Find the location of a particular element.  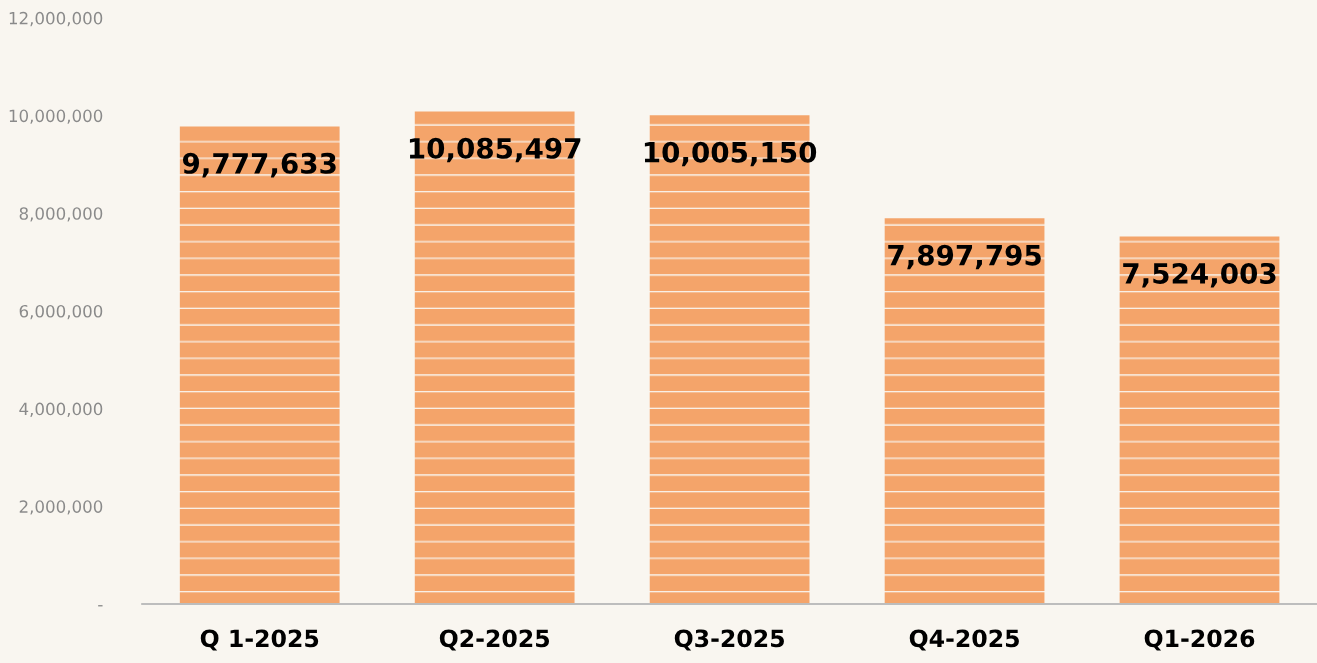

data-label: 7,524,003 is located at coordinates (1199, 275).